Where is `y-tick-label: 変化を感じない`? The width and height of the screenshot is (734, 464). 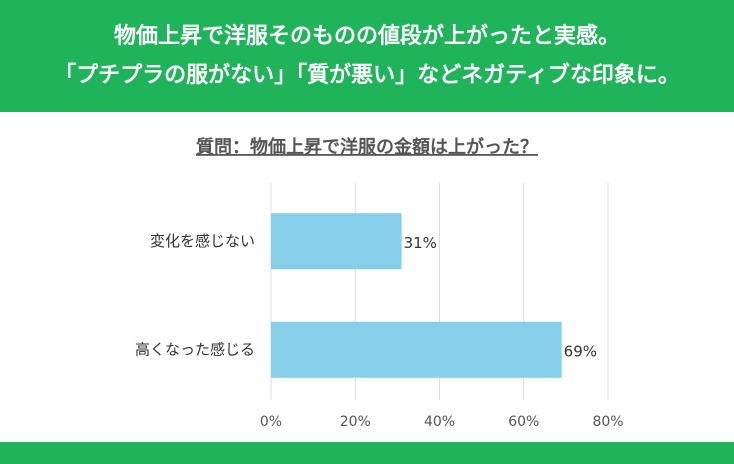
y-tick-label: 変化を感じない is located at coordinates (202, 241).